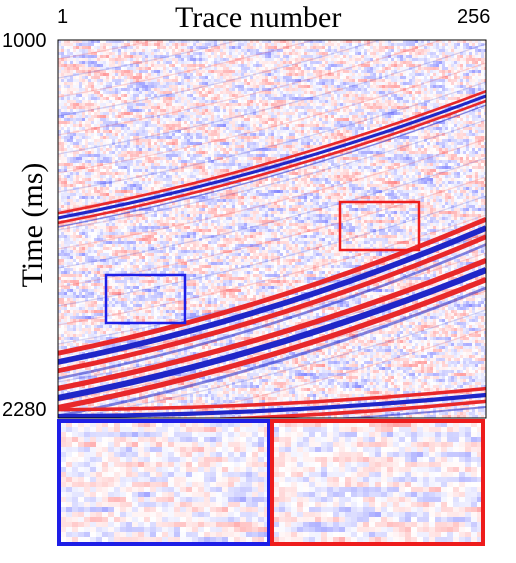  I want to click on blue-inset-frame, so click(164, 482).